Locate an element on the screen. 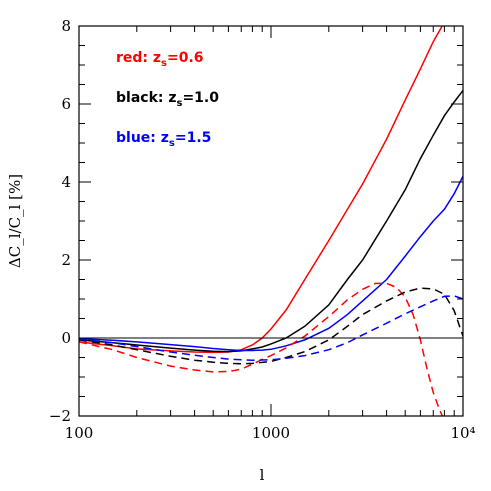 The height and width of the screenshot is (491, 491). legend: red: zs=0.6 black: zs=1.0 blue: zs=1.5 is located at coordinates (167, 99).